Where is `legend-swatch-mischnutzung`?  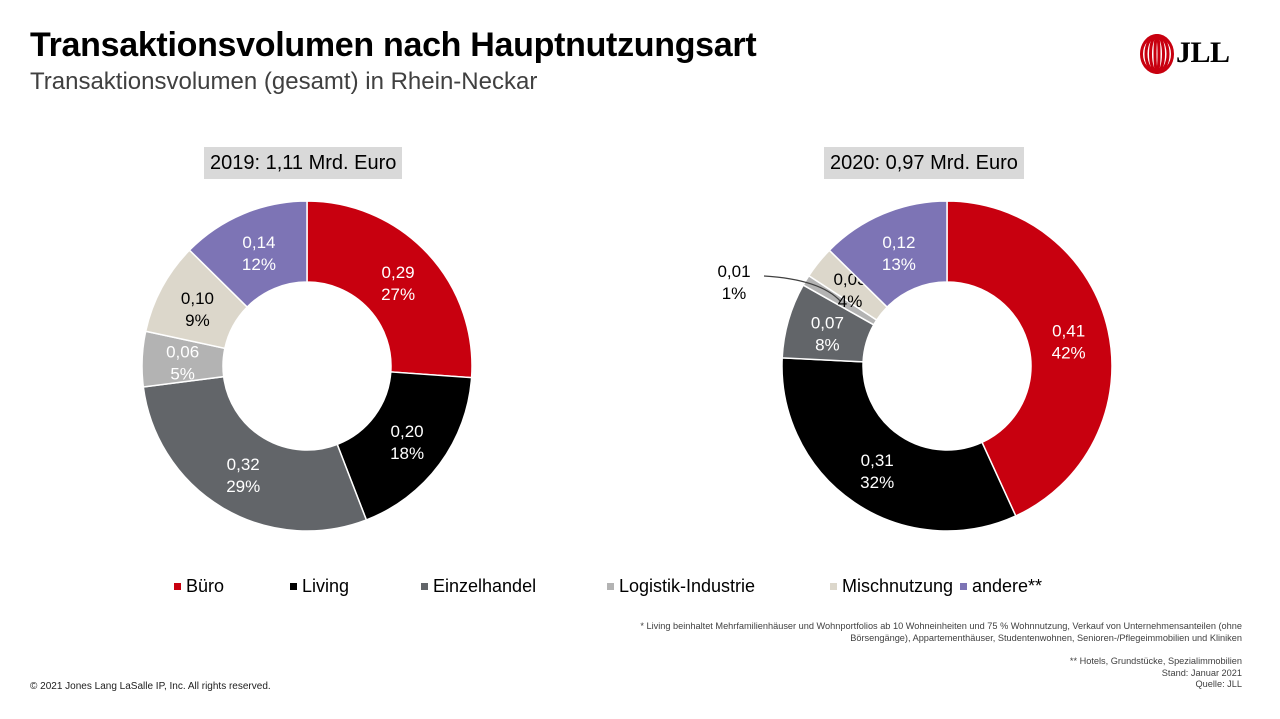
legend-swatch-mischnutzung is located at coordinates (833, 586).